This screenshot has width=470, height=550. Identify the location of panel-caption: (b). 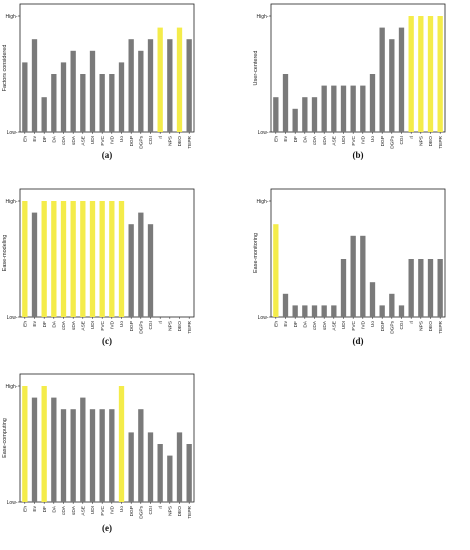
(358, 155).